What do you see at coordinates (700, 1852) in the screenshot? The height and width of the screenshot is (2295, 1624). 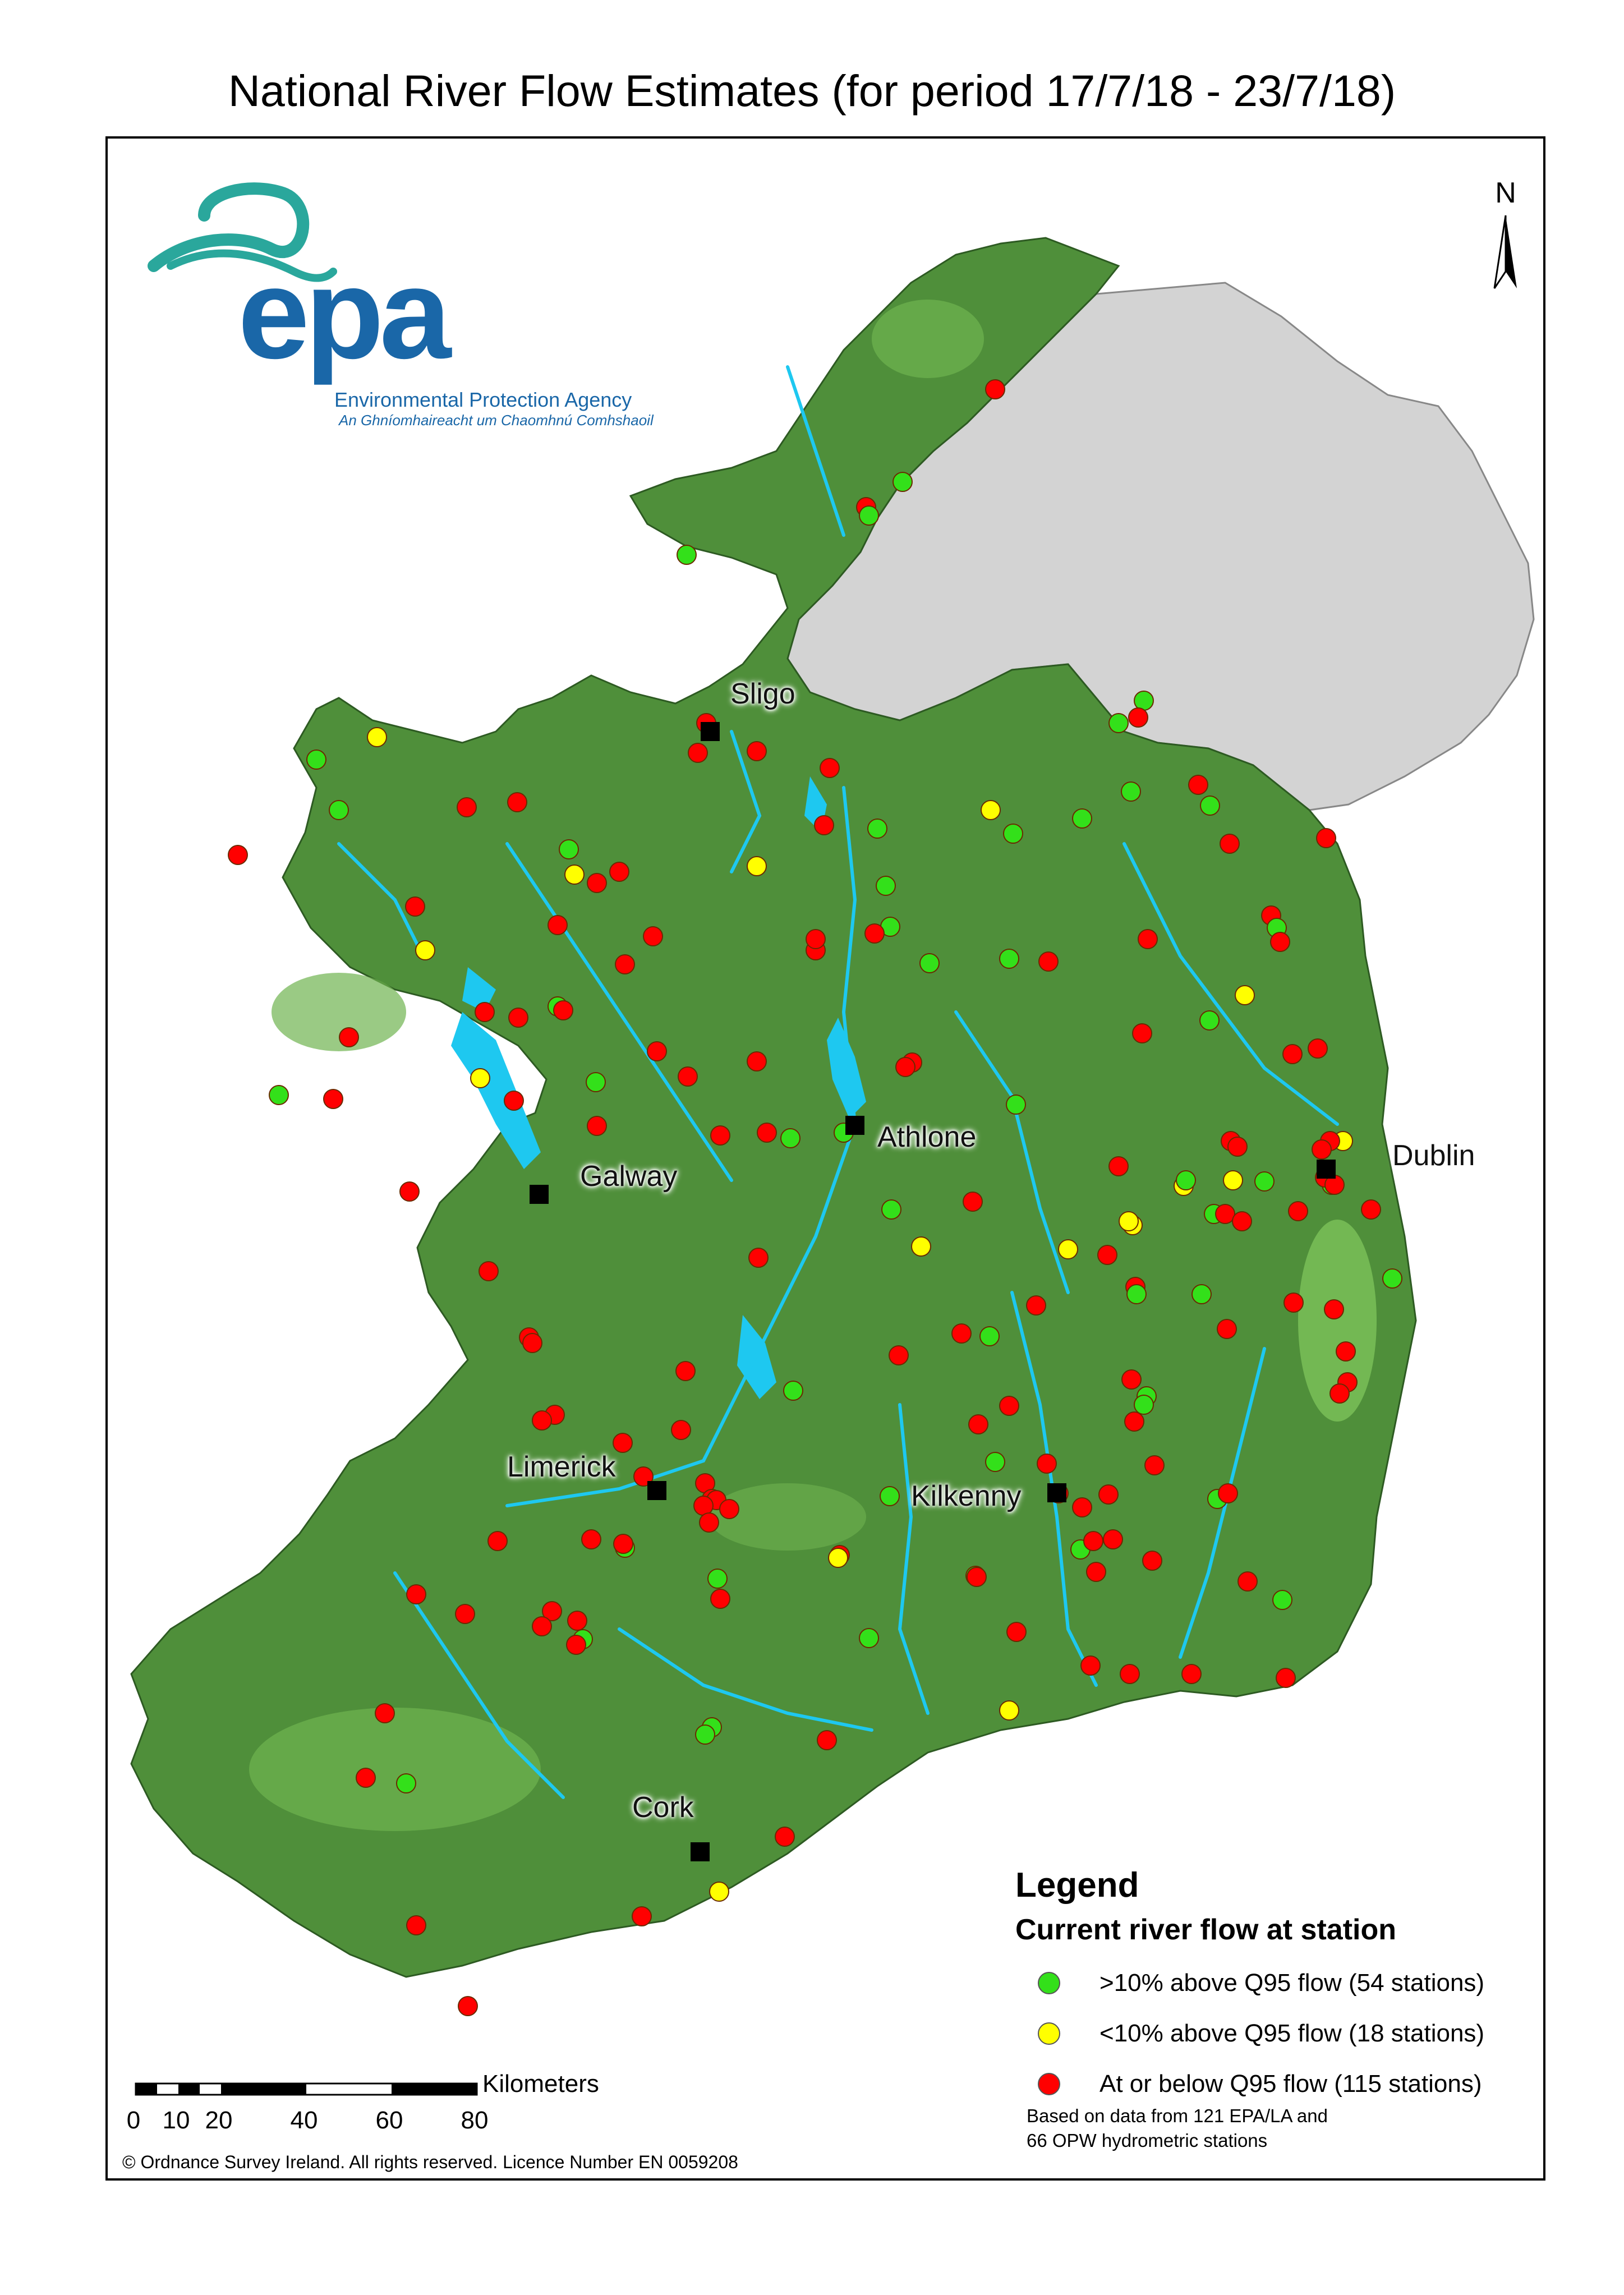 I see `city-marker-cork` at bounding box center [700, 1852].